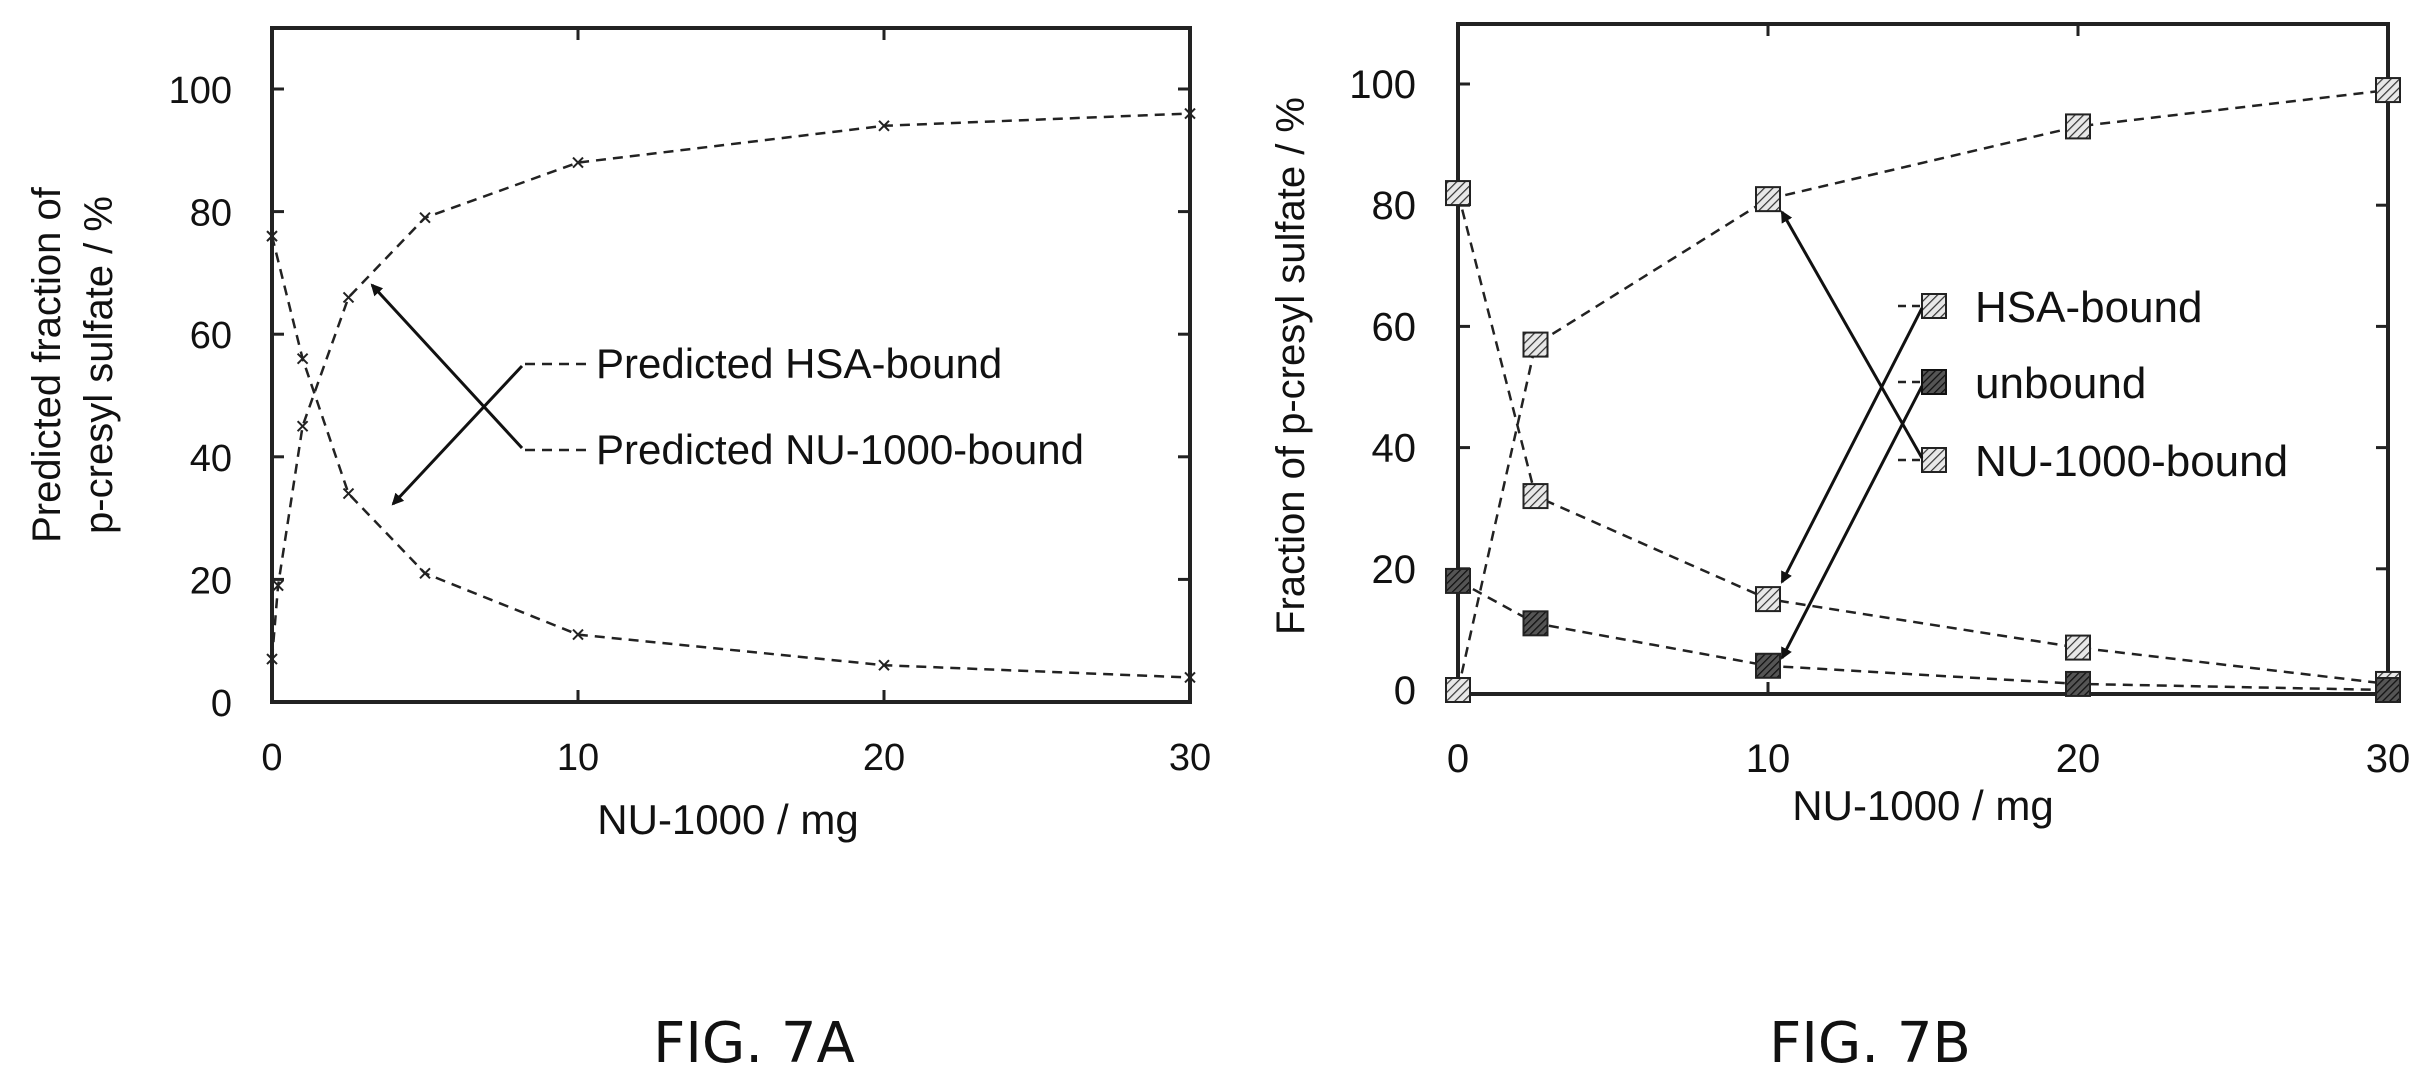 The image size is (2434, 1084). What do you see at coordinates (1934, 460) in the screenshot?
I see `legend-marker-nu1000` at bounding box center [1934, 460].